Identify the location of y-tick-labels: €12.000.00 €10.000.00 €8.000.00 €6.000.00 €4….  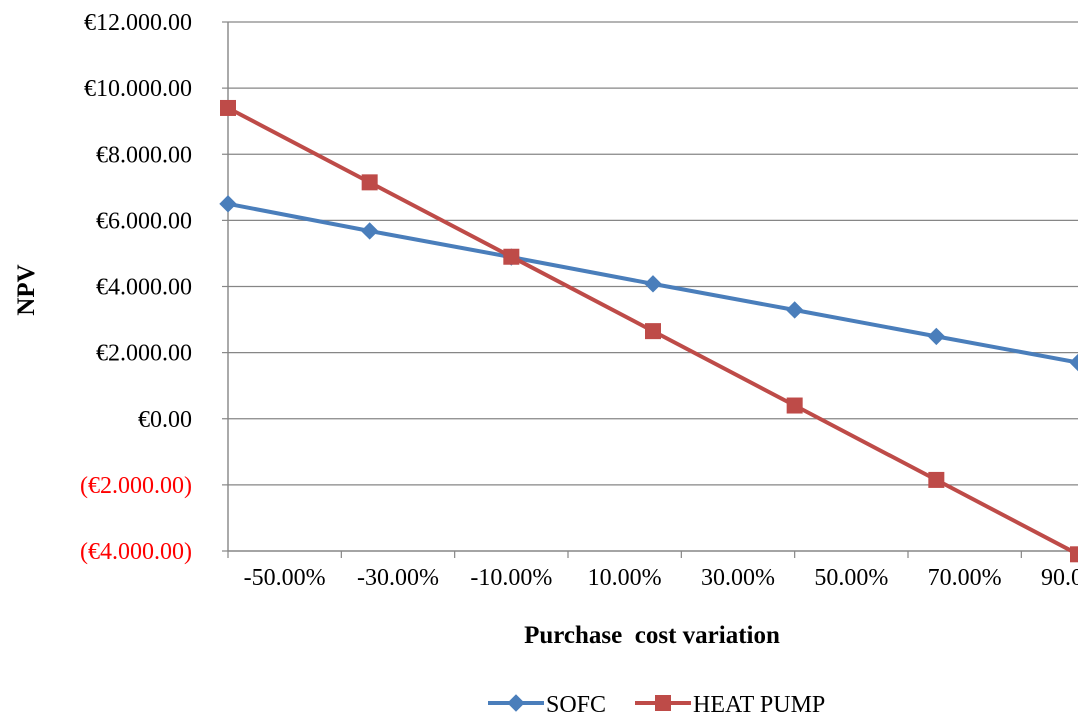
(136, 287).